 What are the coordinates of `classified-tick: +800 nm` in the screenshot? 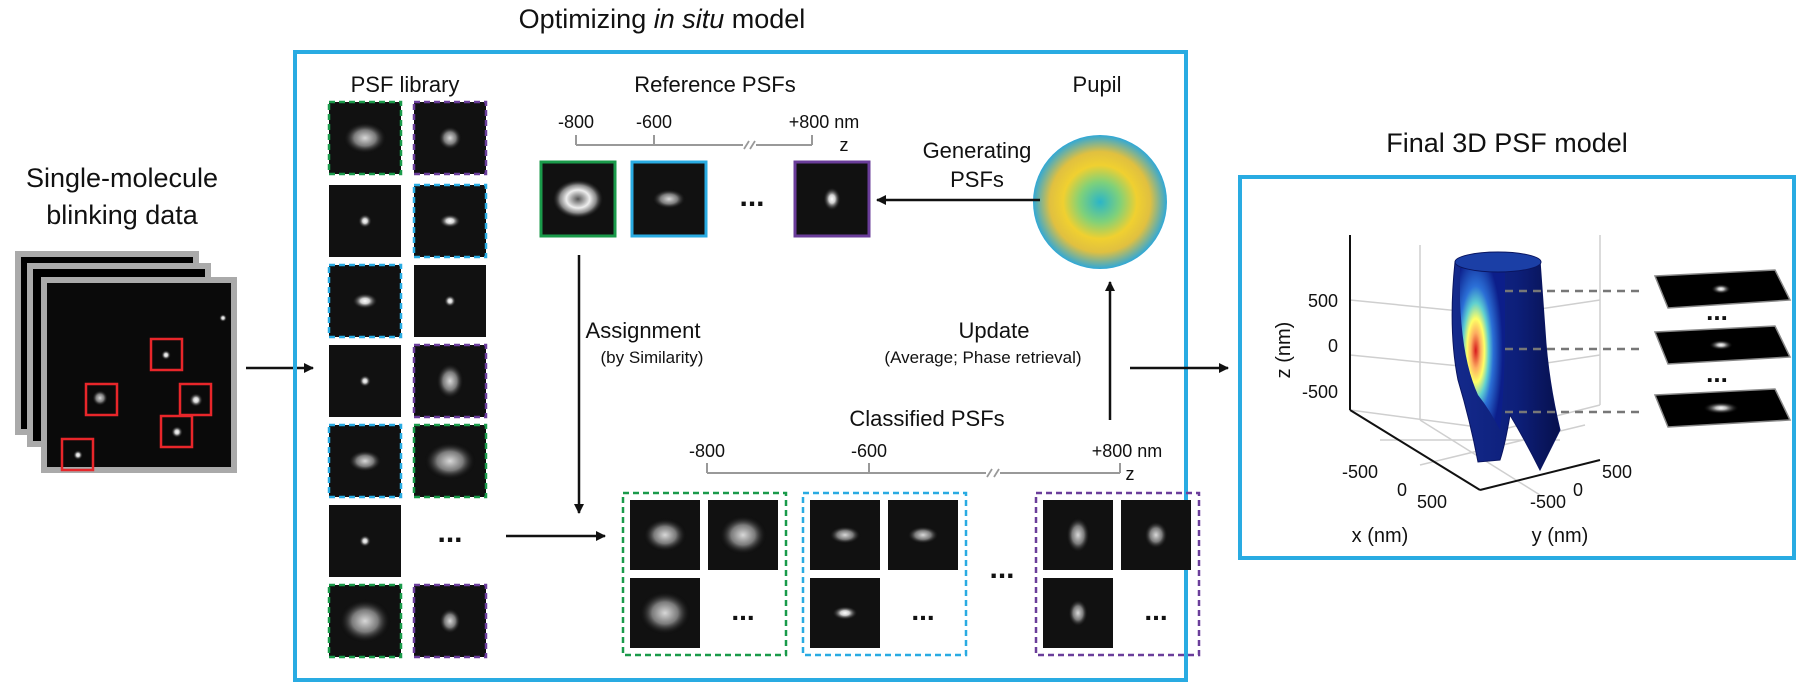 It's located at (1127, 451).